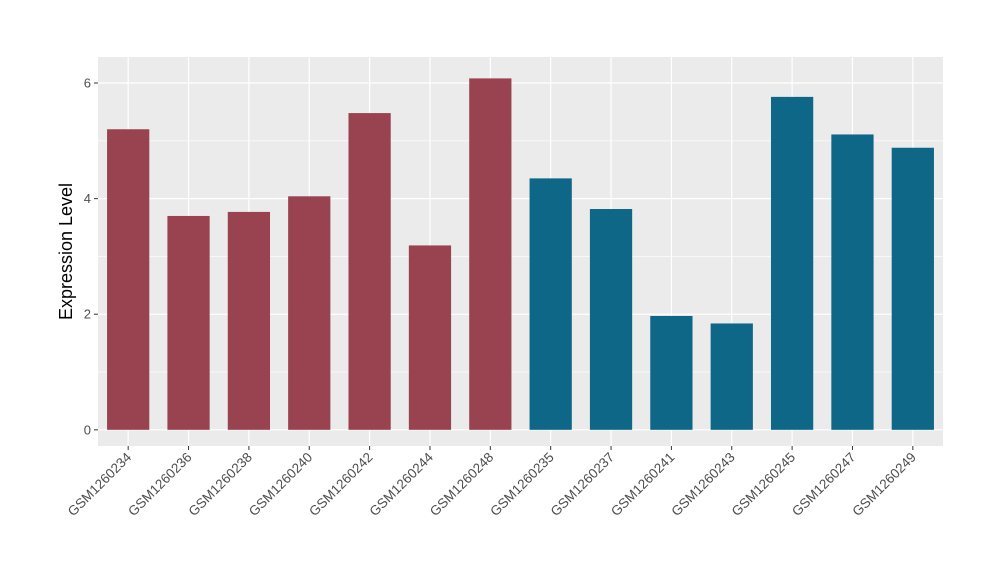 This screenshot has height=585, width=1000. What do you see at coordinates (369, 271) in the screenshot?
I see `bar-GSM1260242` at bounding box center [369, 271].